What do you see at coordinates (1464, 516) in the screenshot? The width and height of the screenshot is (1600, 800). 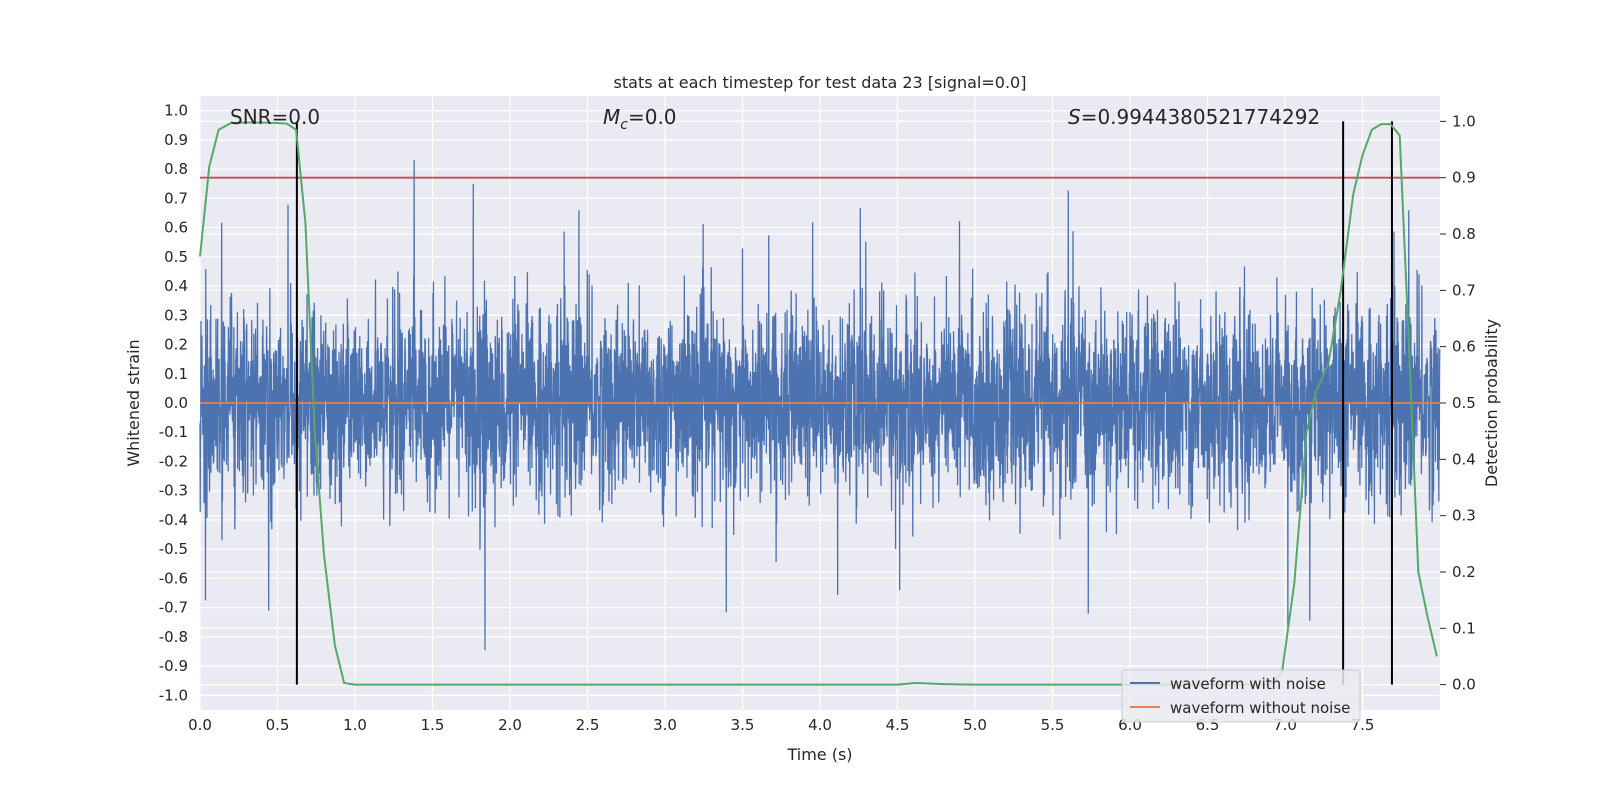 I see `y2-tick-label: 0.3` at bounding box center [1464, 516].